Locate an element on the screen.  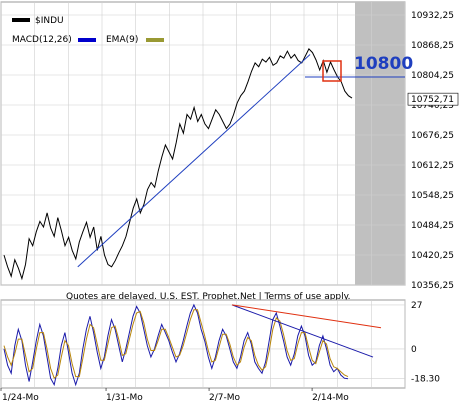
price-tick-label: 10420,25 is located at coordinates (432, 256).